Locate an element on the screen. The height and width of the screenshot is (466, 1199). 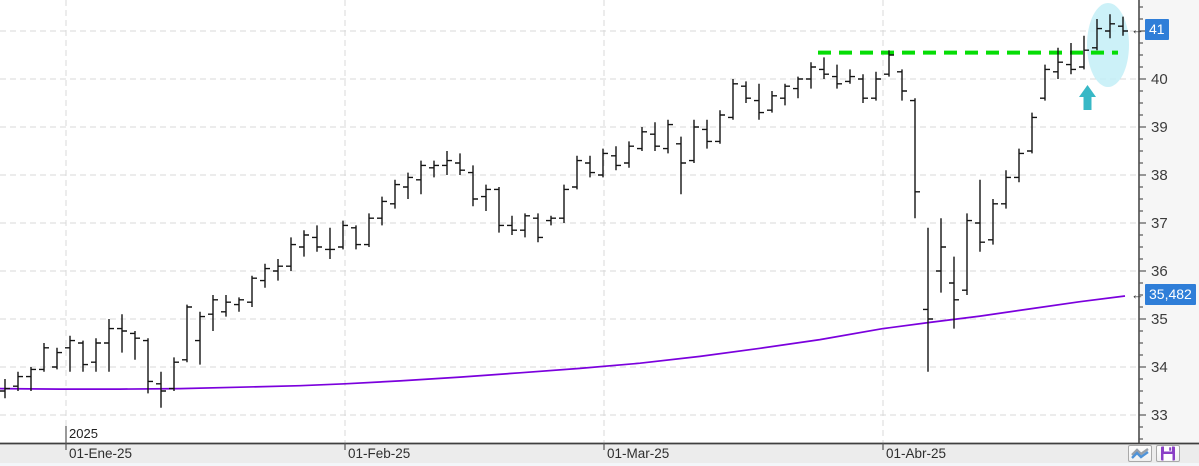
y-axis-label: 40 is located at coordinates (1159, 79).